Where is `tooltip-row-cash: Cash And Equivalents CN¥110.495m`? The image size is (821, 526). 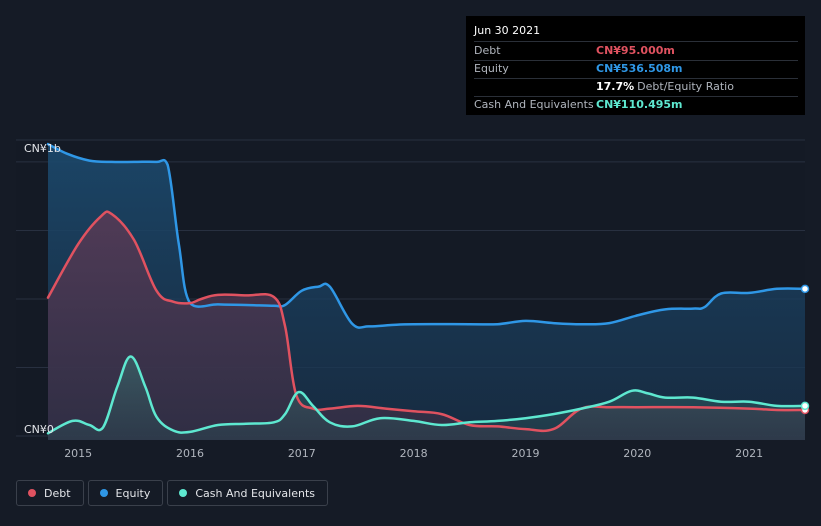 tooltip-row-cash: Cash And Equivalents CN¥110.495m is located at coordinates (636, 105).